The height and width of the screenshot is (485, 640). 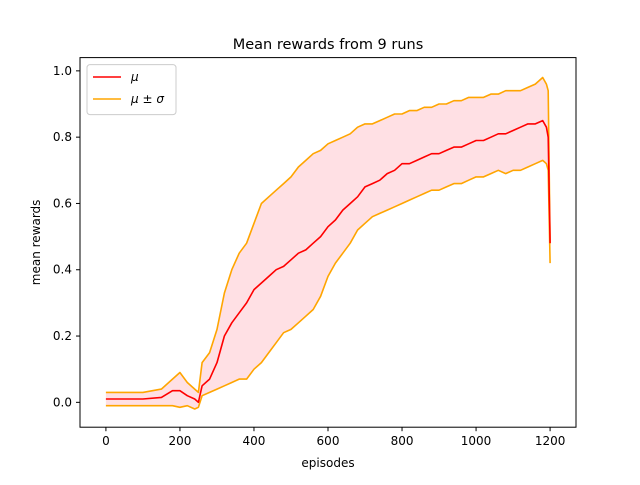 I want to click on legend-band-label: μ ± σ, so click(x=147, y=99).